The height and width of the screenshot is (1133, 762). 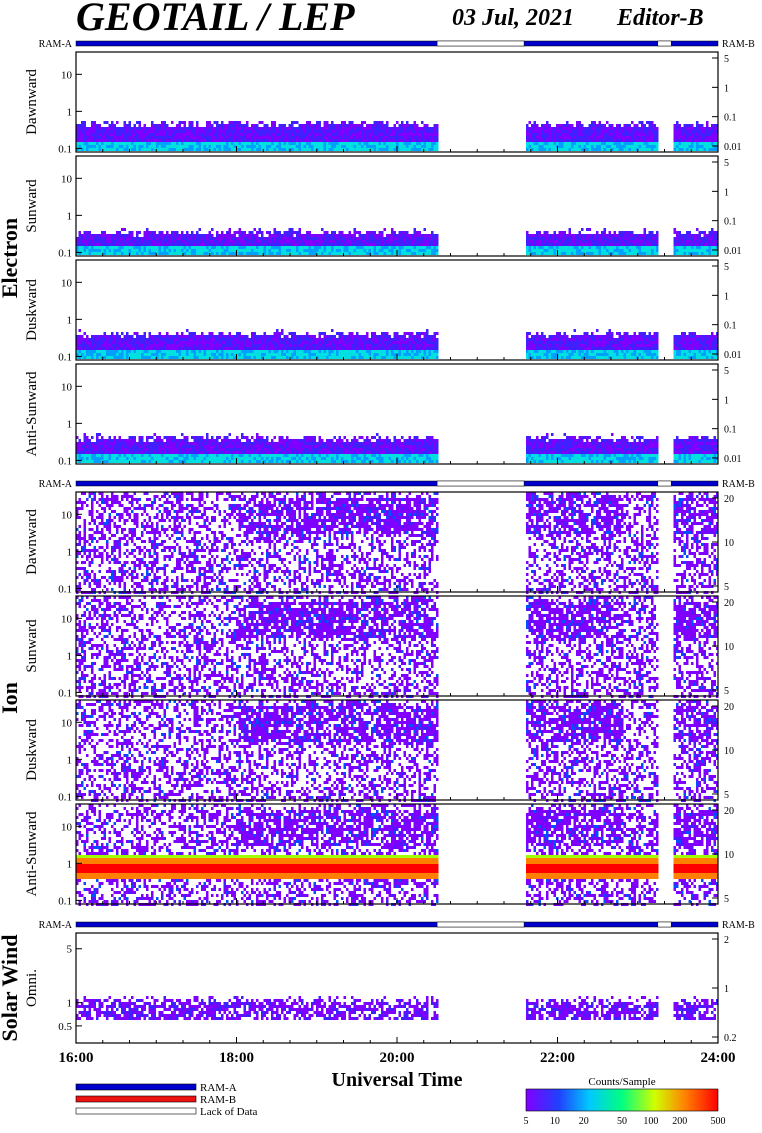 What do you see at coordinates (136, 1111) in the screenshot?
I see `legend-lack-swatch` at bounding box center [136, 1111].